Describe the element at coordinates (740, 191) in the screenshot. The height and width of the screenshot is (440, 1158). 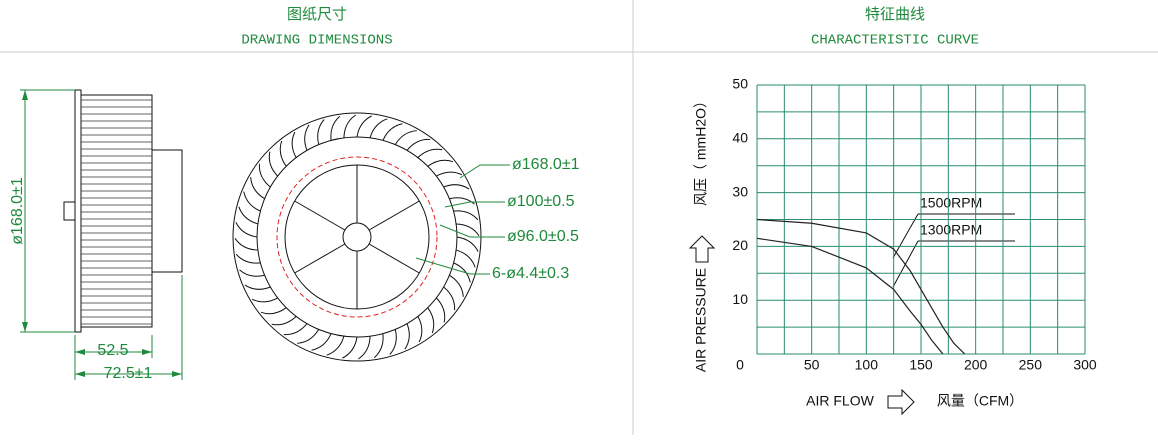
I see `y-tick-label: 30` at that location.